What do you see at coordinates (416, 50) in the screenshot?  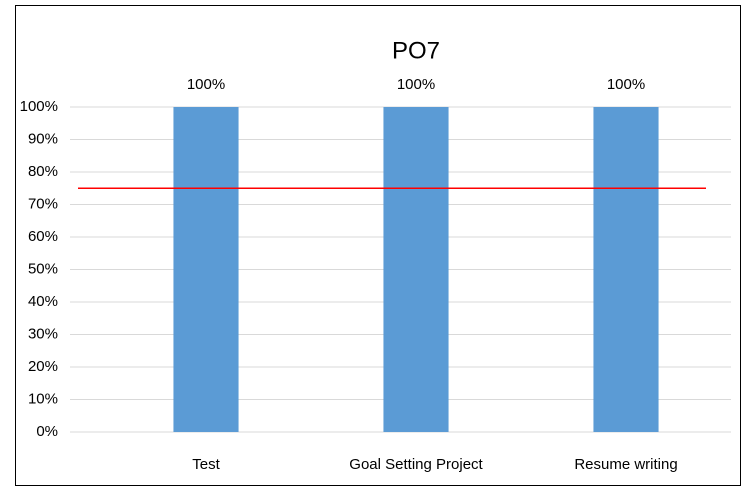 I see `chart-title: PO7` at bounding box center [416, 50].